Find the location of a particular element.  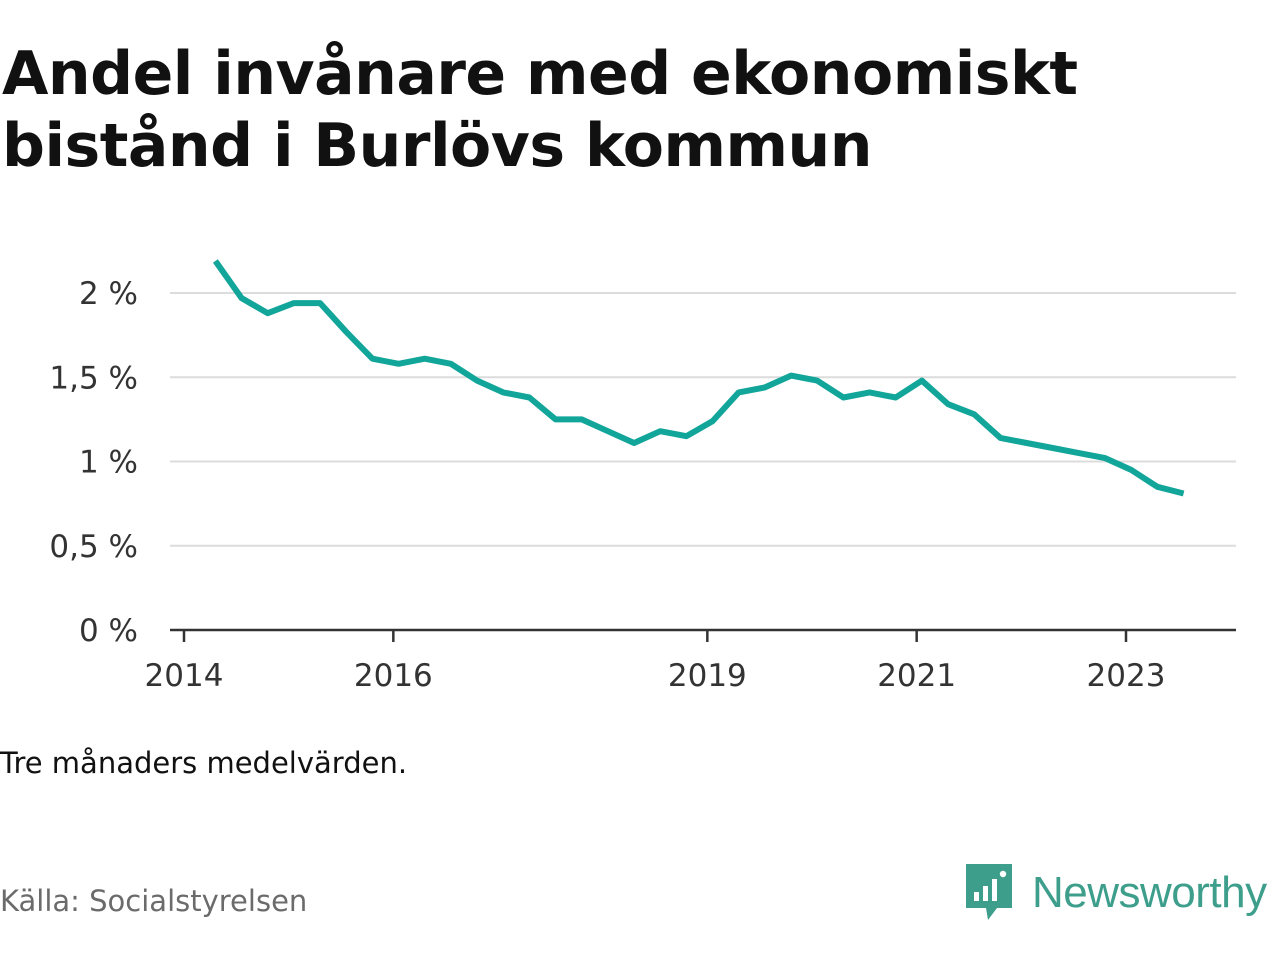

x-tick-label: 2014 is located at coordinates (184, 676).